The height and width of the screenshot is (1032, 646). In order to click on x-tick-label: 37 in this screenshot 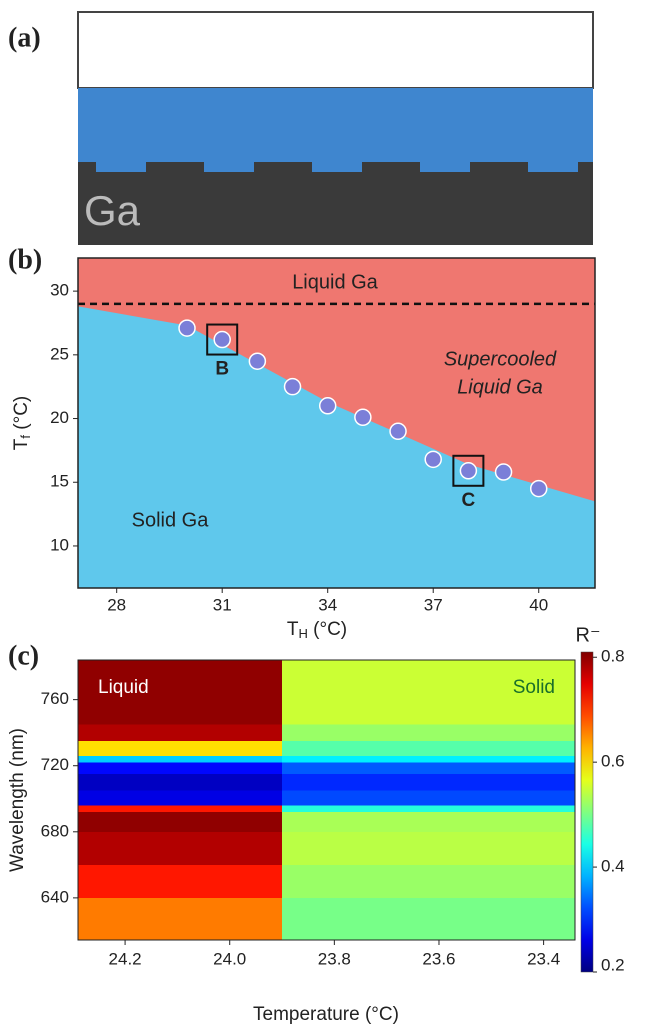, I will do `click(433, 604)`.